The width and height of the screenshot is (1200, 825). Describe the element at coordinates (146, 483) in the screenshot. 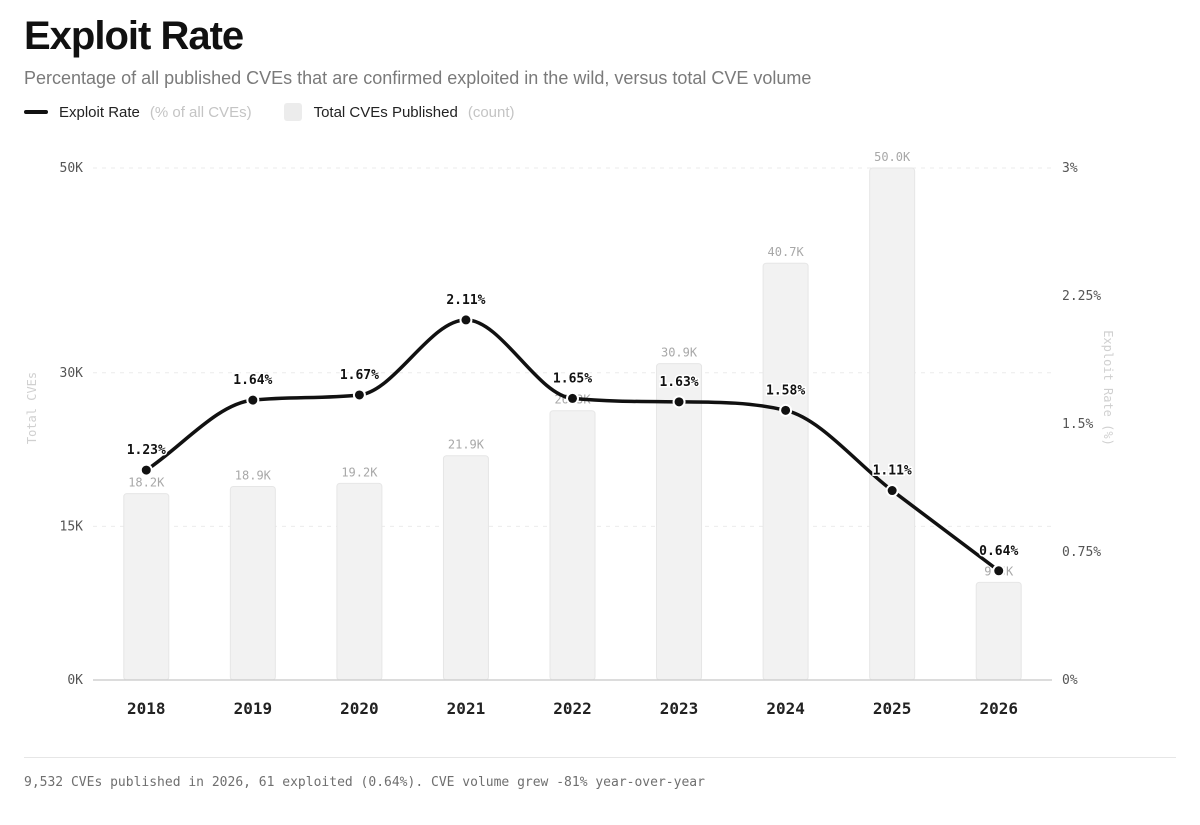

I see `bar-value-label: 18.2K` at that location.